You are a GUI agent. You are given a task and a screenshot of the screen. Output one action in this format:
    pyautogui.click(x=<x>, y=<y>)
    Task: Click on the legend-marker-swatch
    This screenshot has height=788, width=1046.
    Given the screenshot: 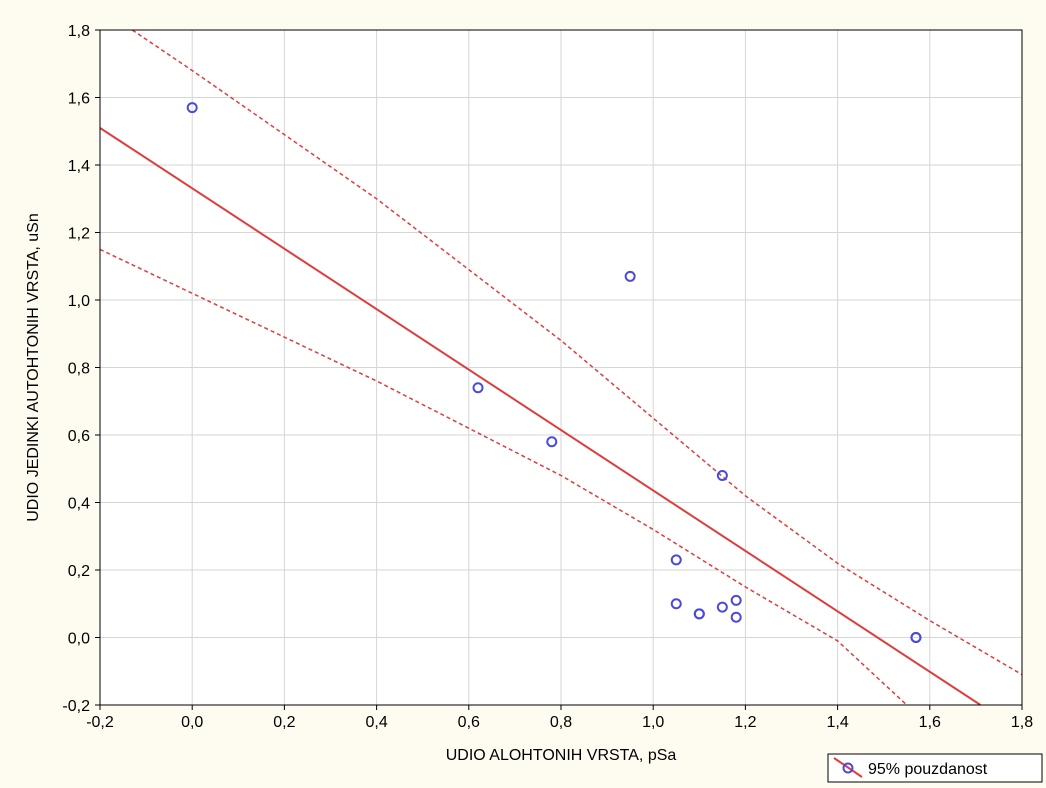 What is the action you would take?
    pyautogui.click(x=848, y=768)
    